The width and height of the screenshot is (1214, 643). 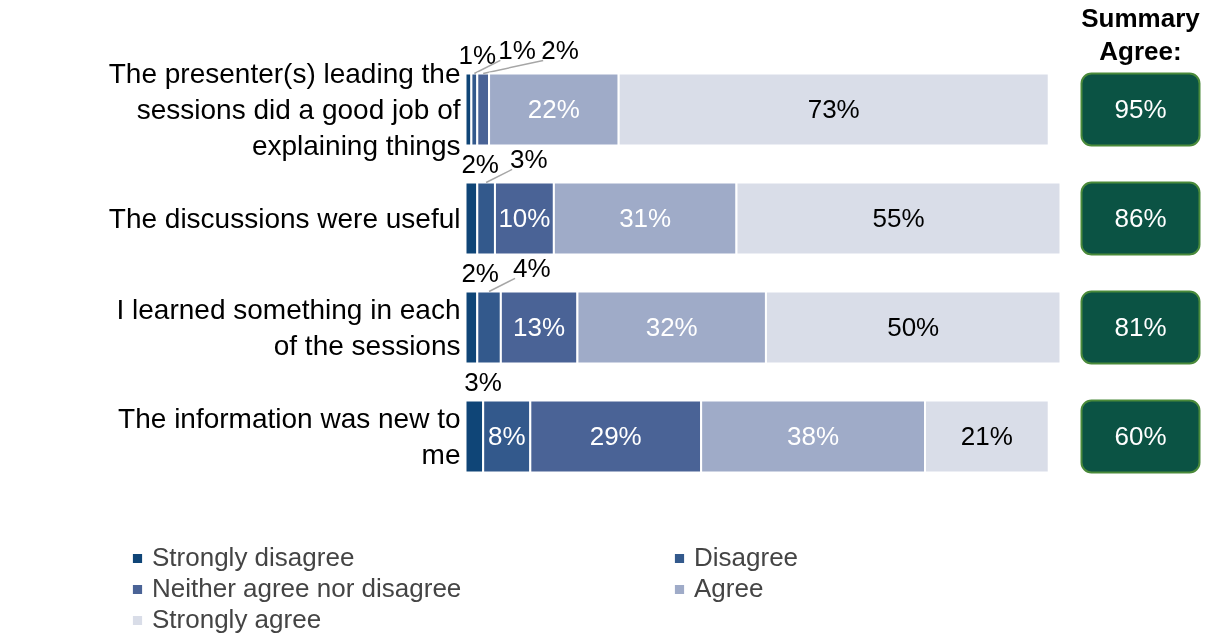 I want to click on y-tick-label: The discussions were useful, so click(x=284, y=218).